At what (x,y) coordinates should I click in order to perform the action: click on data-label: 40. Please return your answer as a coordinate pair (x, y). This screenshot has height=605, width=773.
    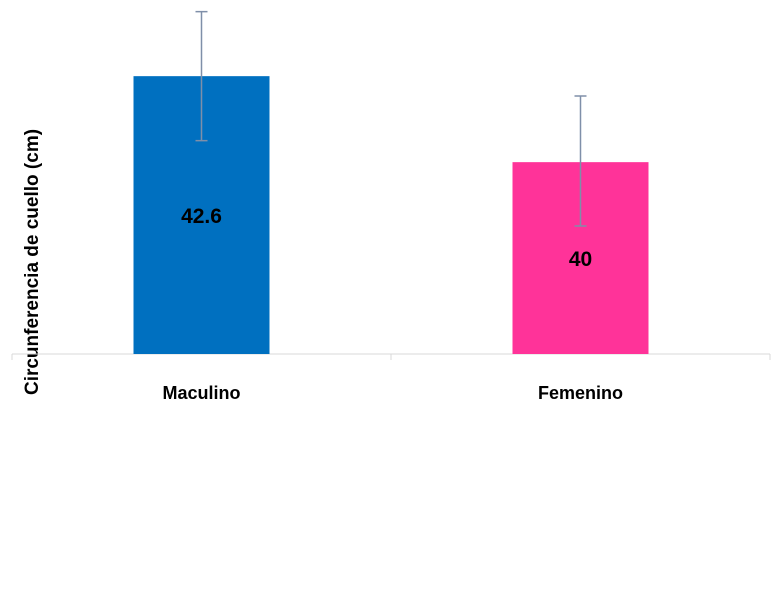
    Looking at the image, I should click on (580, 259).